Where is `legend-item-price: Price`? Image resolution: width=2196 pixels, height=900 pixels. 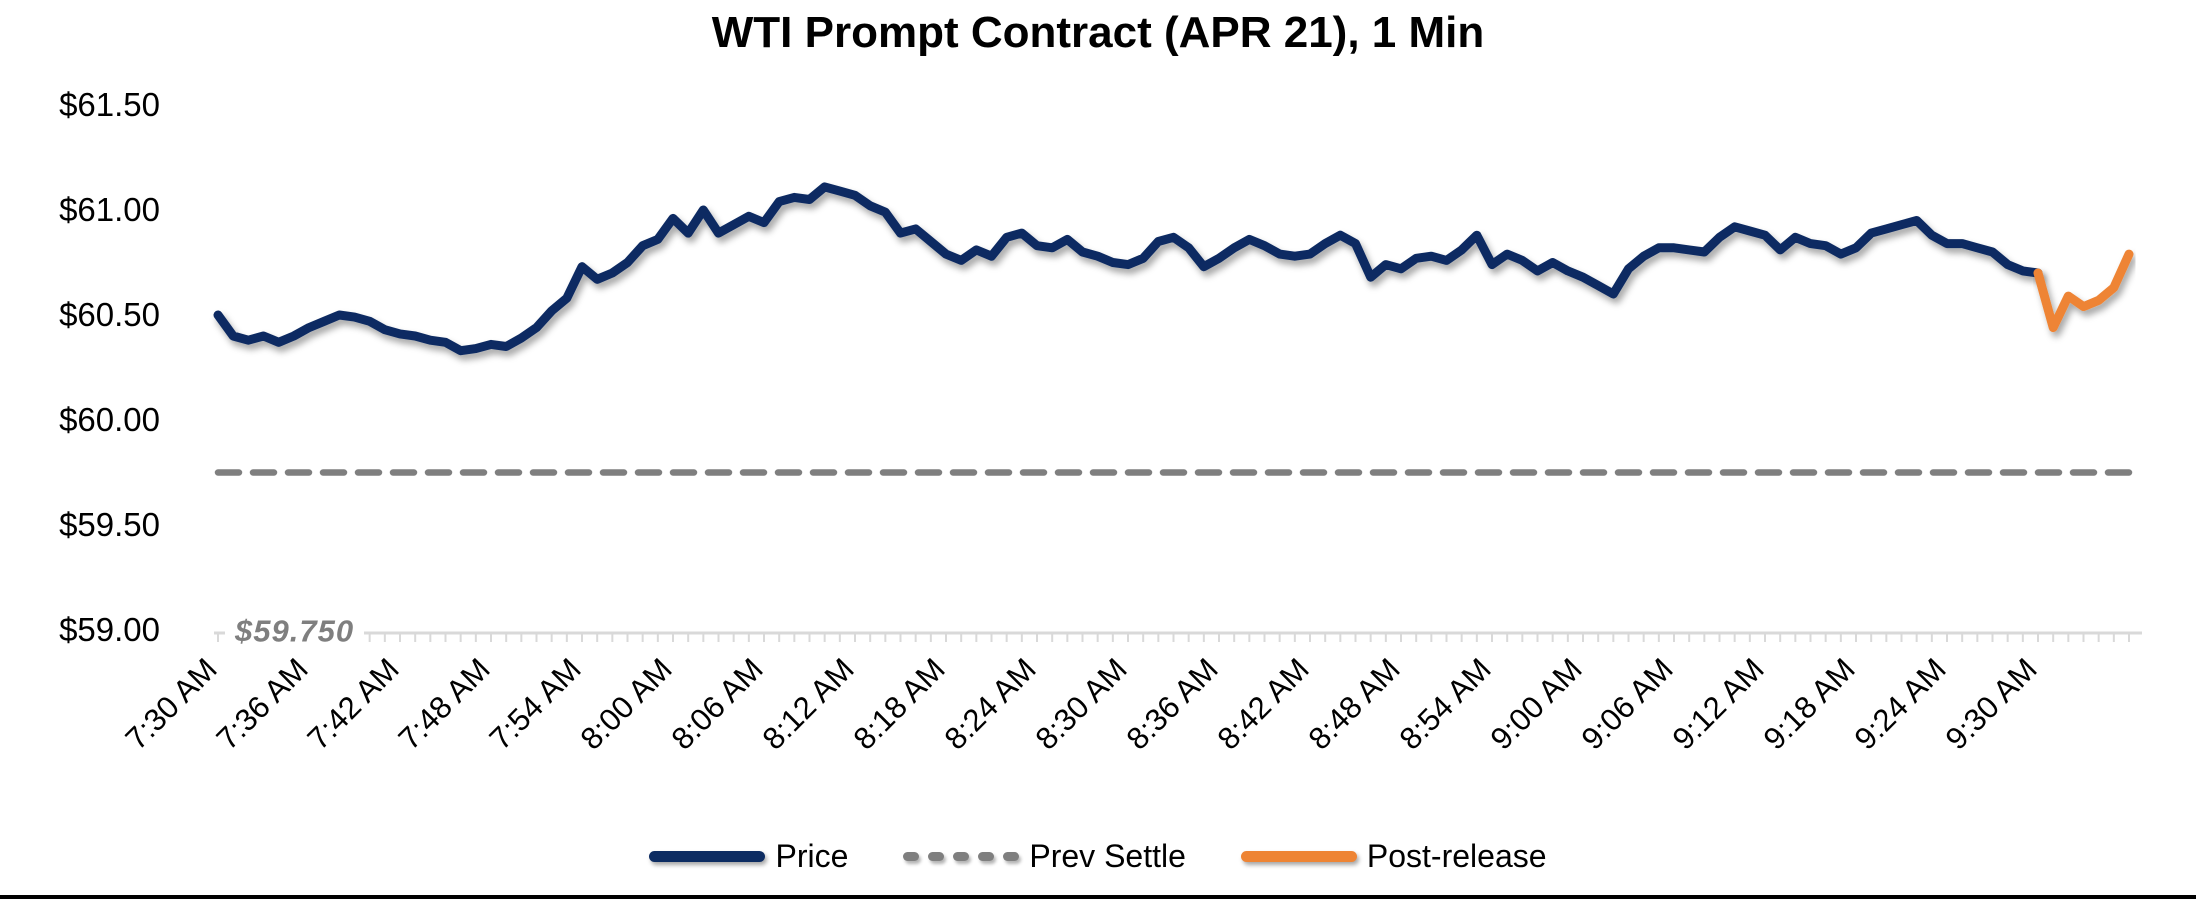
legend-item-price: Price is located at coordinates (748, 856).